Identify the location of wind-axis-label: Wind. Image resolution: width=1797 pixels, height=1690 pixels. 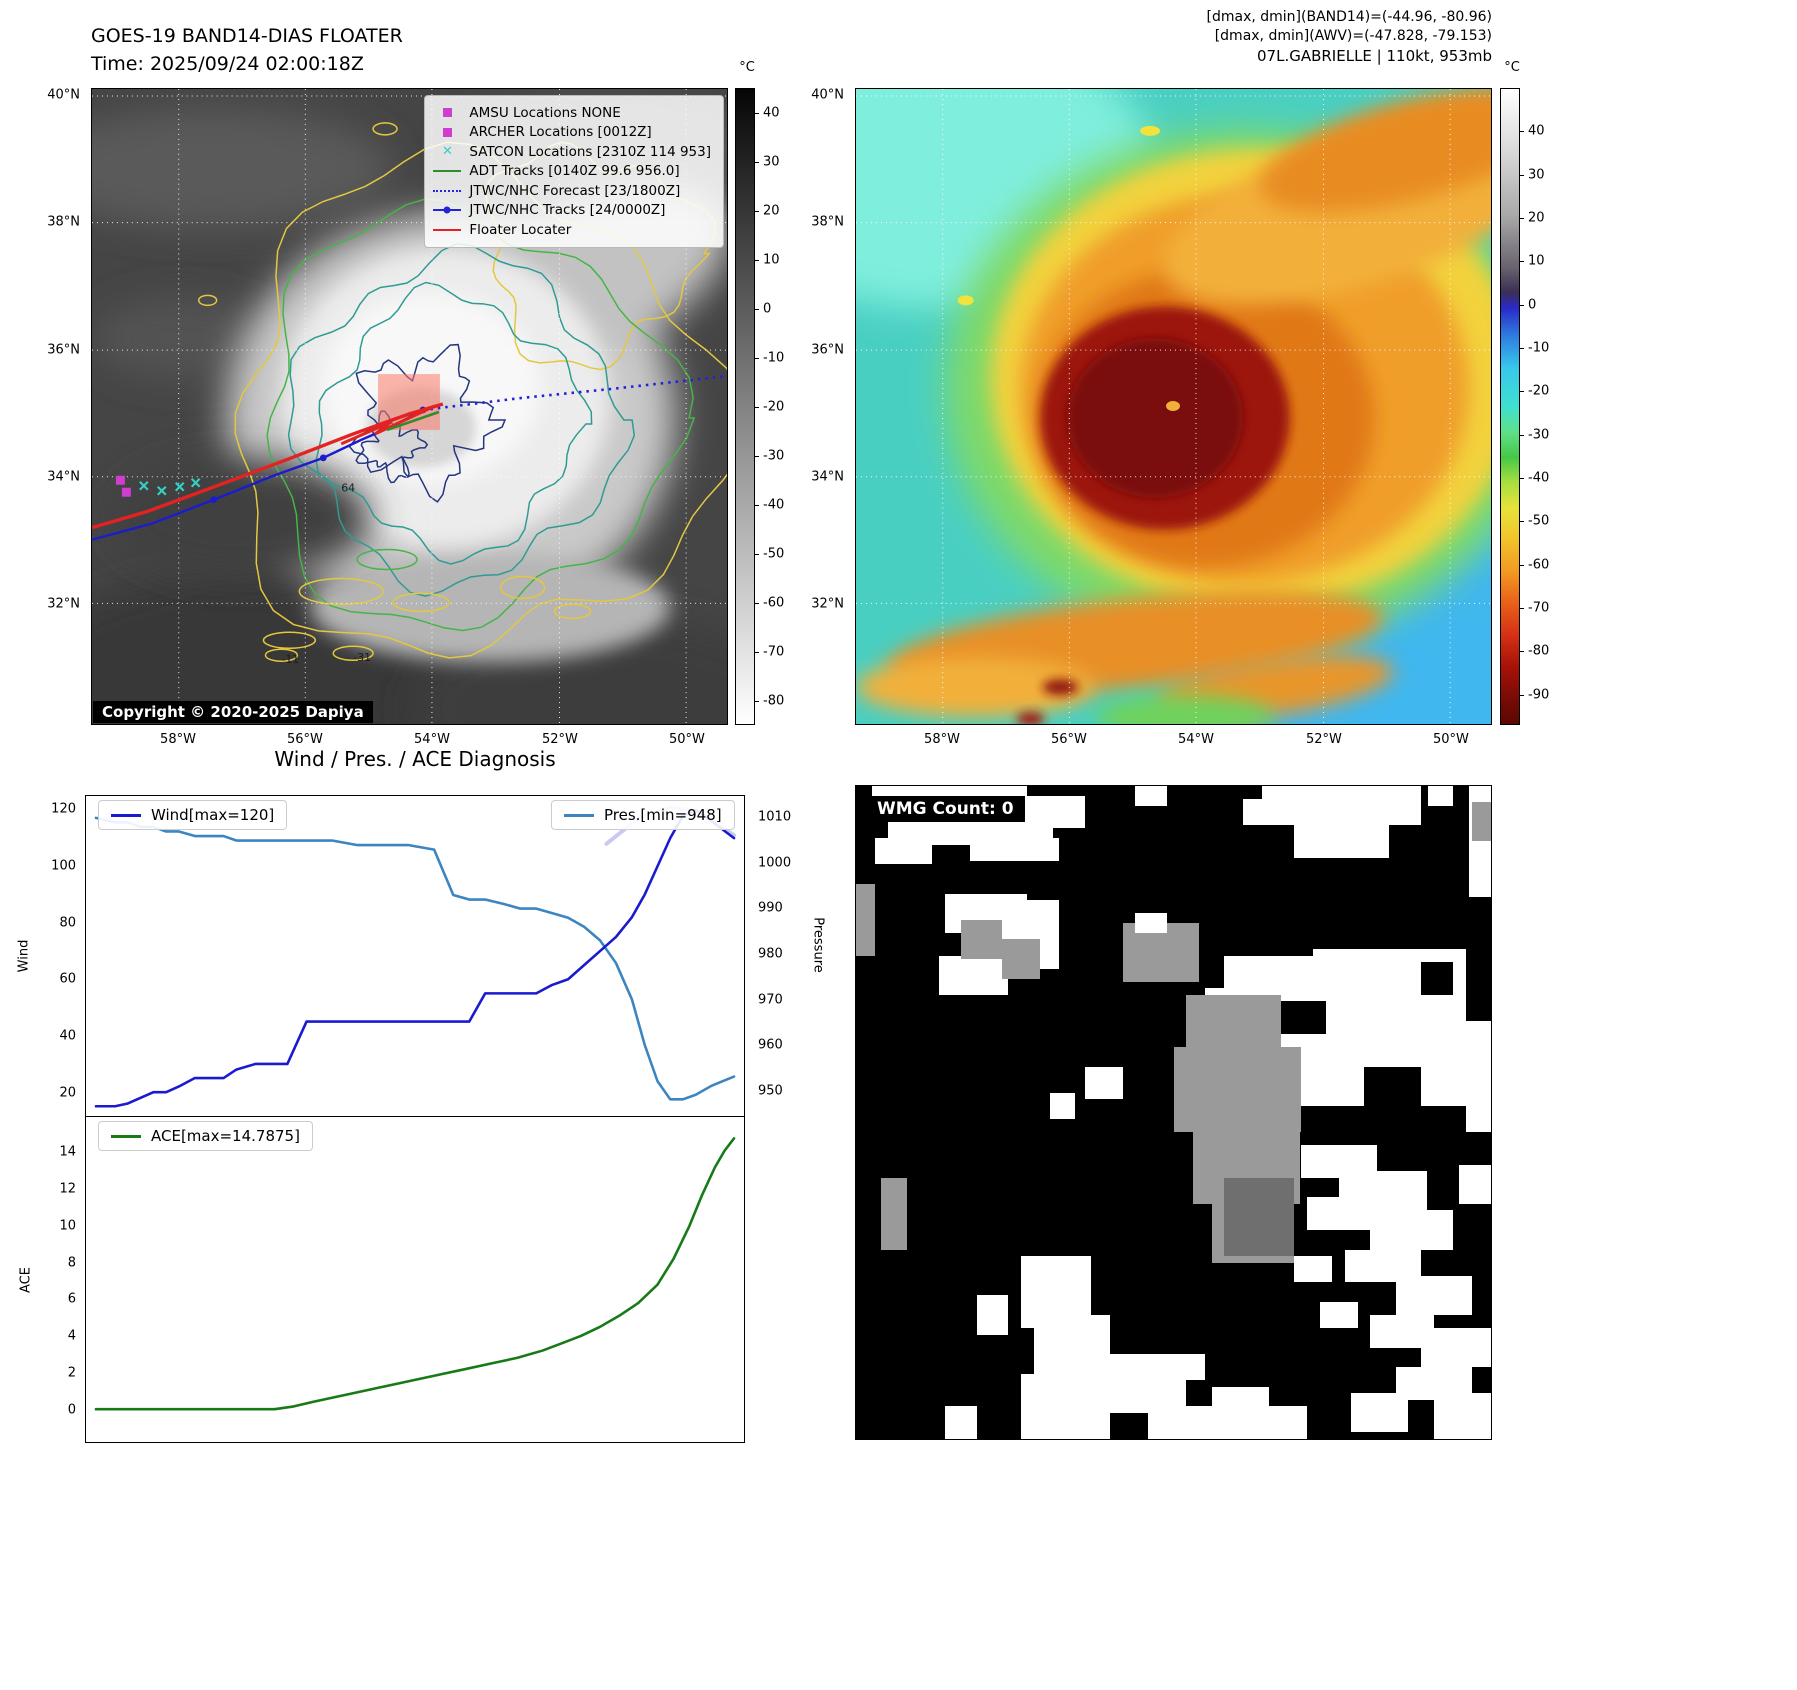
(24, 956).